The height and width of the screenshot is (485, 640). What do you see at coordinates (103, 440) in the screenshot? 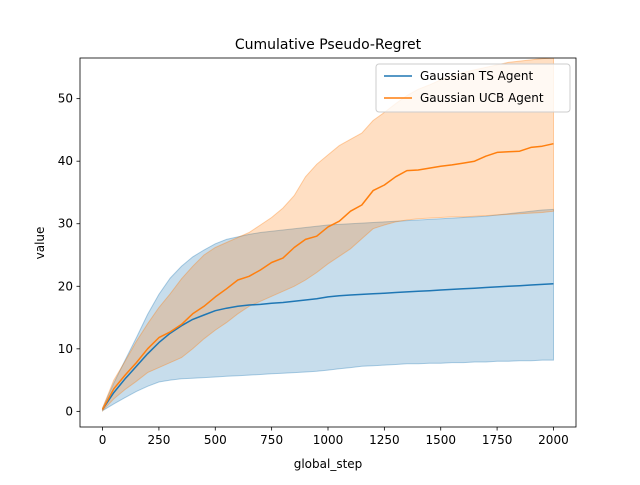
I see `x-tick-label: 0` at bounding box center [103, 440].